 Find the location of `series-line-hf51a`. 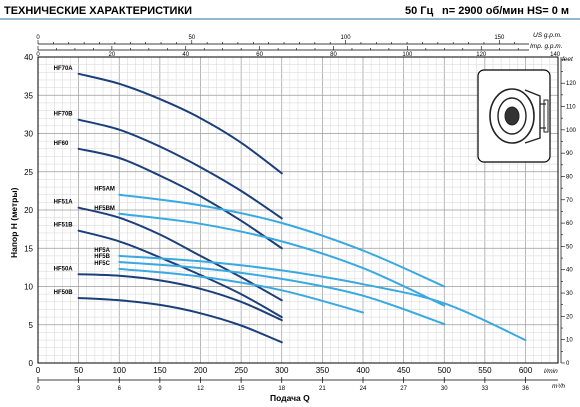

series-line-hf51a is located at coordinates (180, 254).